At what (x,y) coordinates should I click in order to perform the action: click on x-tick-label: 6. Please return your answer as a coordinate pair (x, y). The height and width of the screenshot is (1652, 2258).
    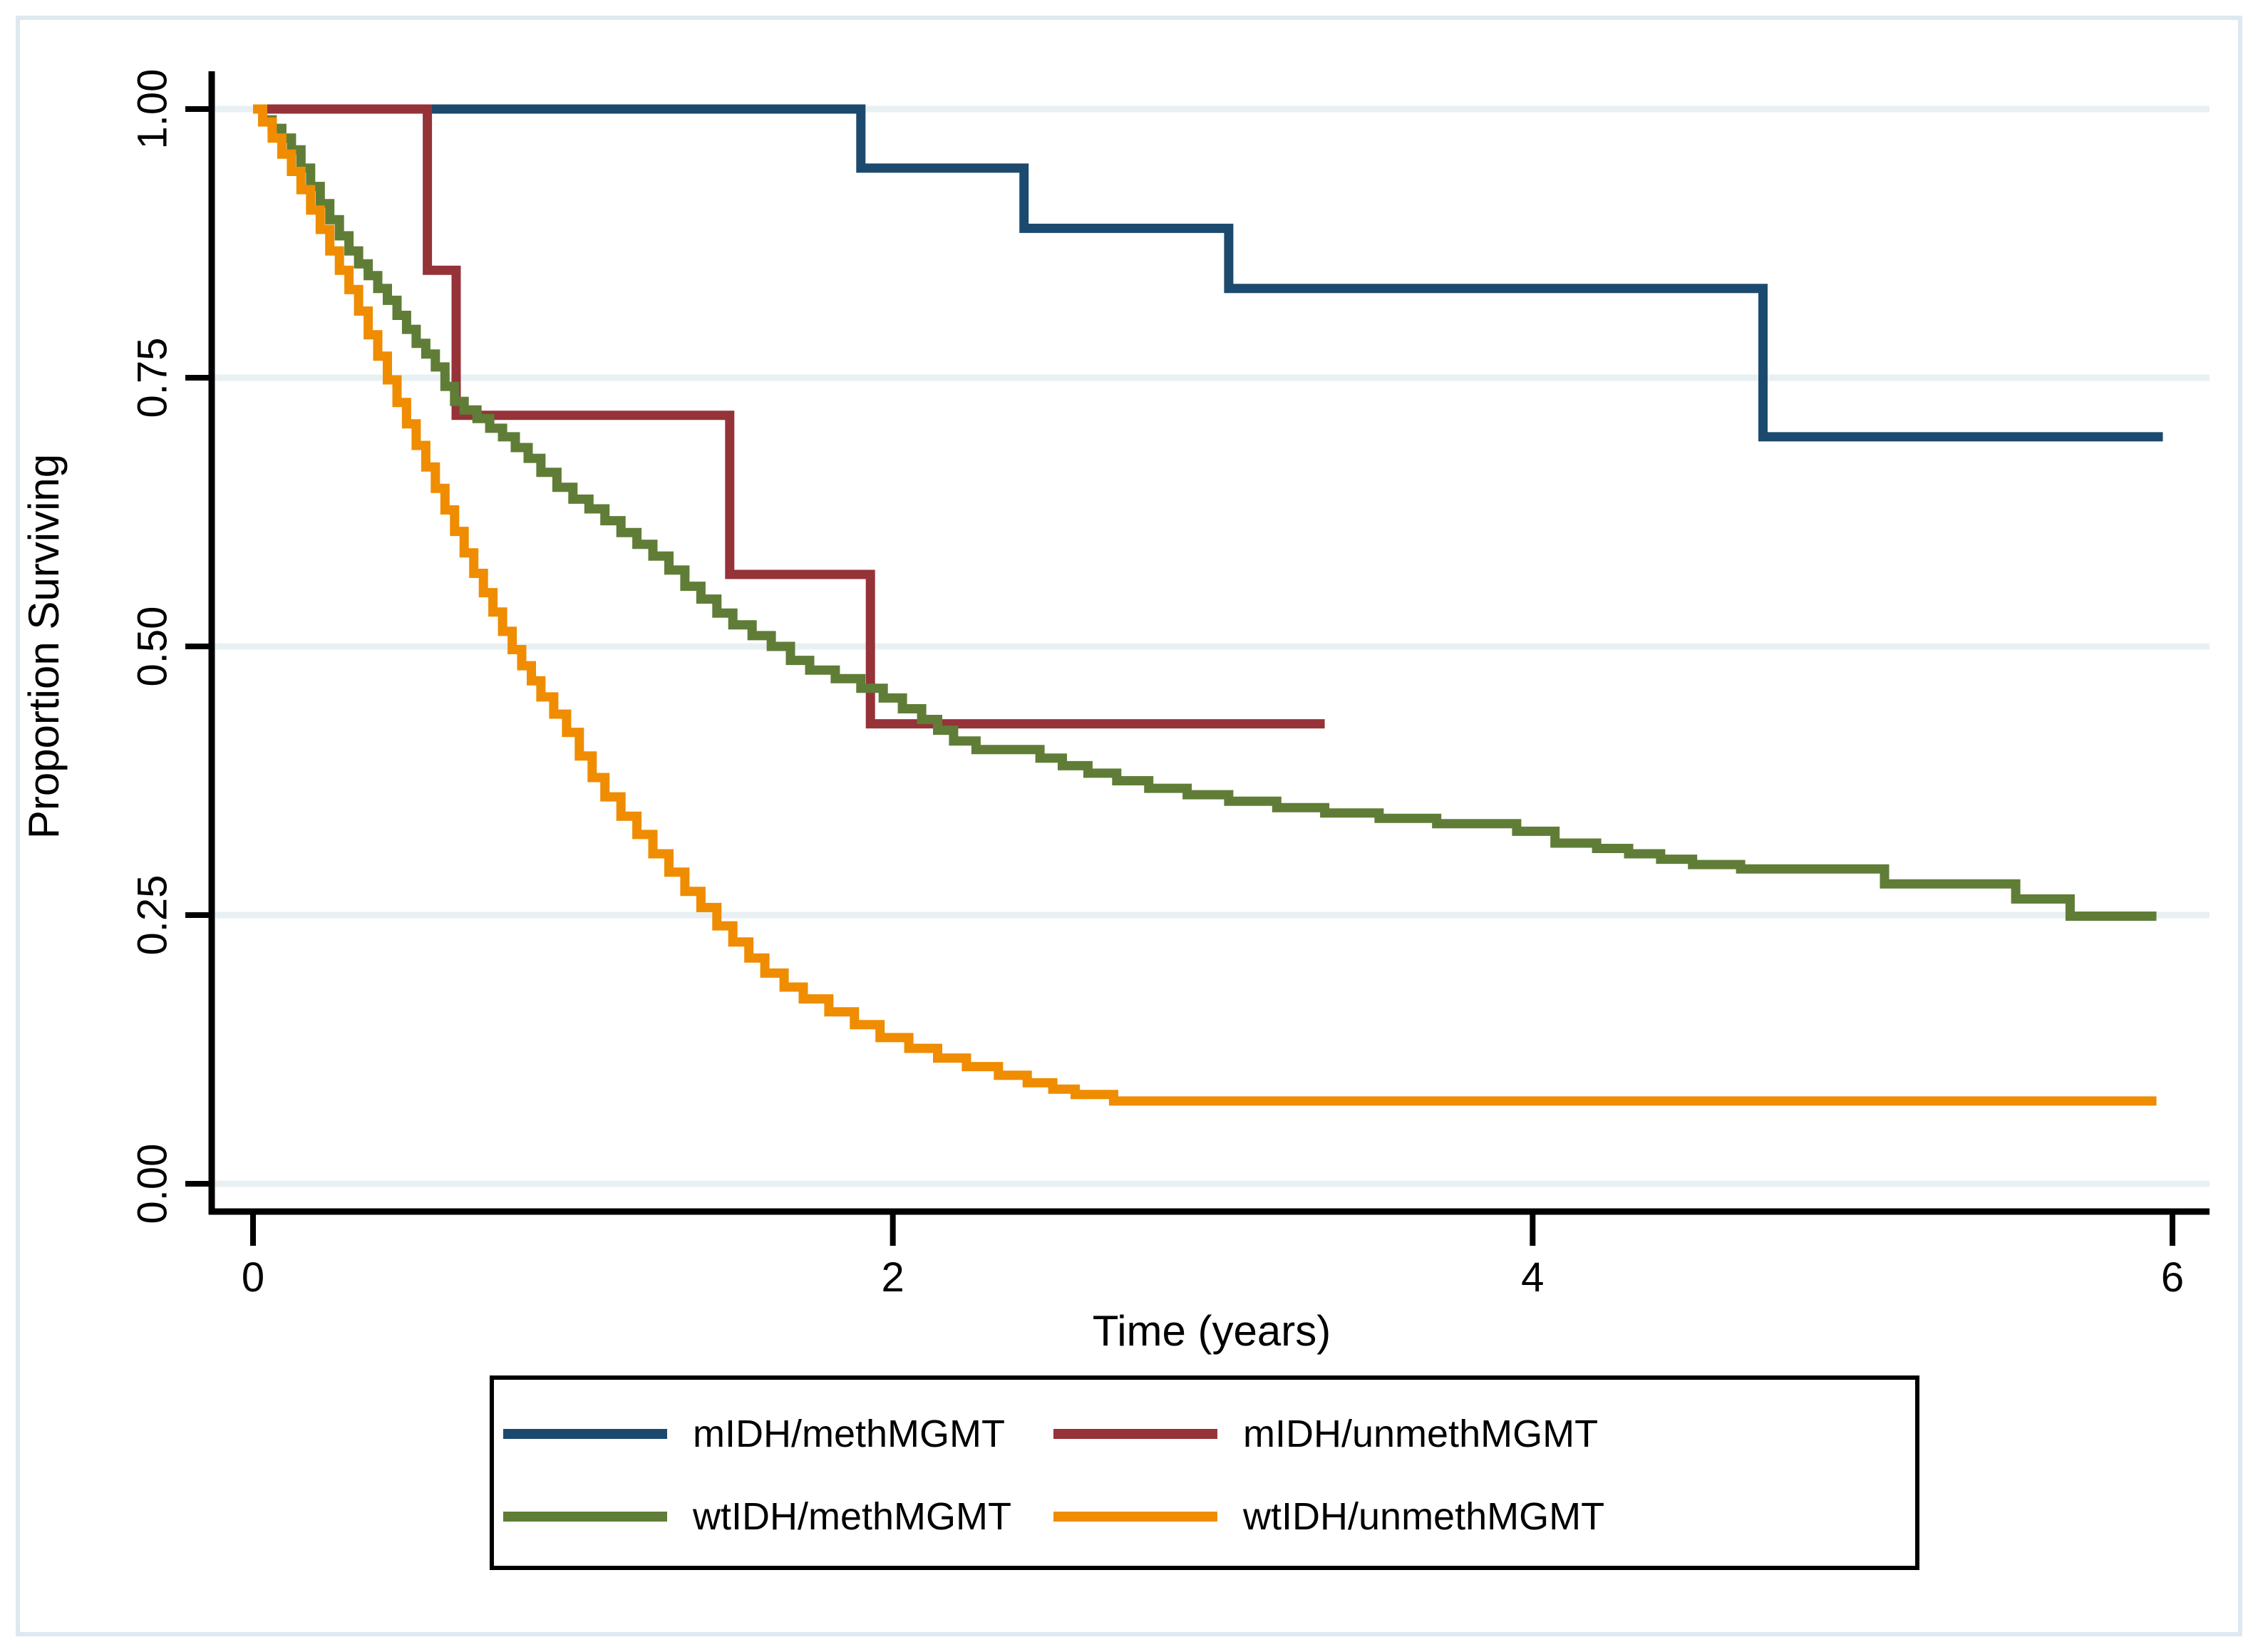
    Looking at the image, I should click on (2172, 1277).